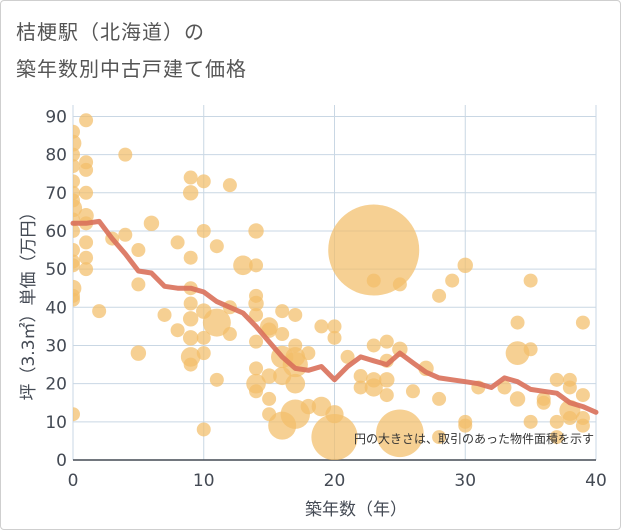 Image resolution: width=621 pixels, height=530 pixels. What do you see at coordinates (56, 194) in the screenshot?
I see `y-tick-label: 70` at bounding box center [56, 194].